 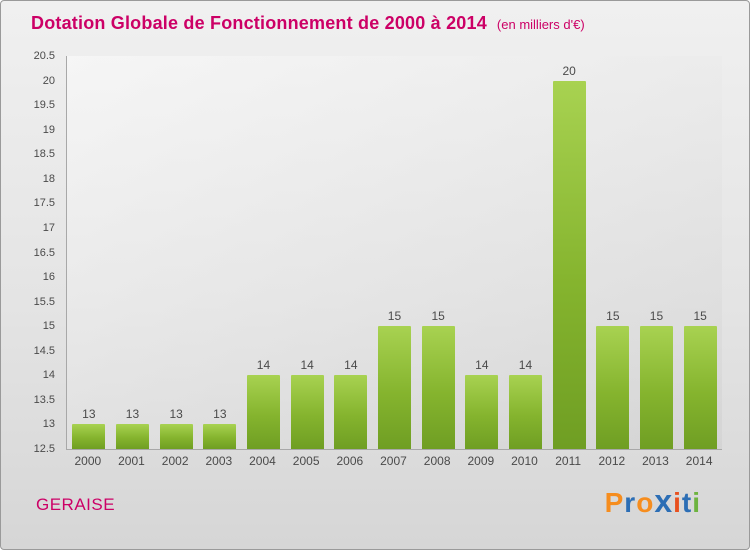 What do you see at coordinates (44, 449) in the screenshot?
I see `y-tick-label: 12.5` at bounding box center [44, 449].